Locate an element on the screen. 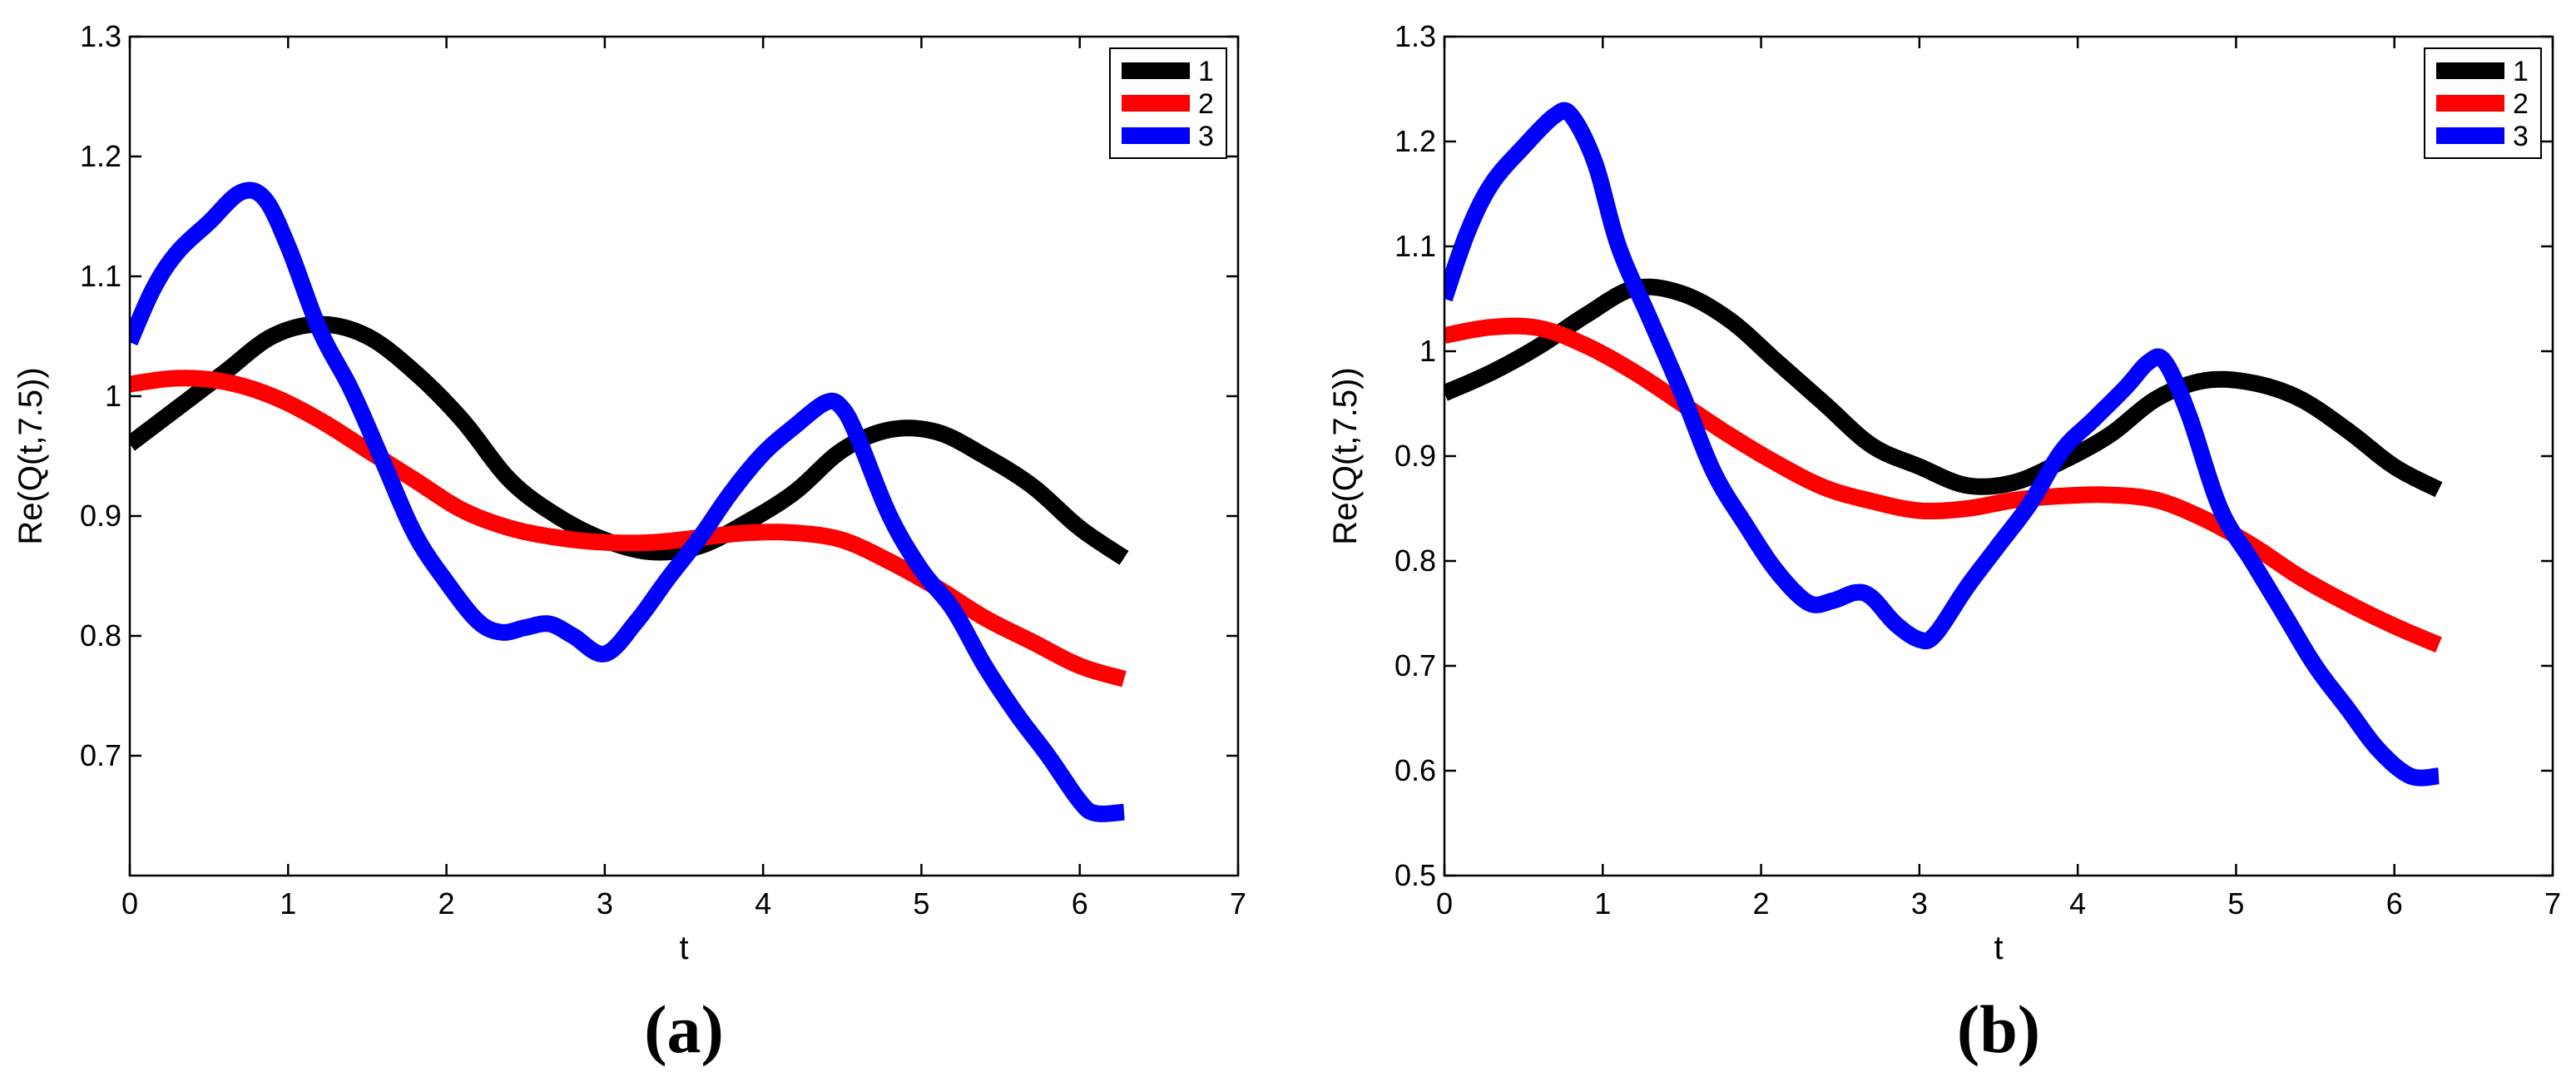  panel-label: (b) is located at coordinates (1999, 1029).